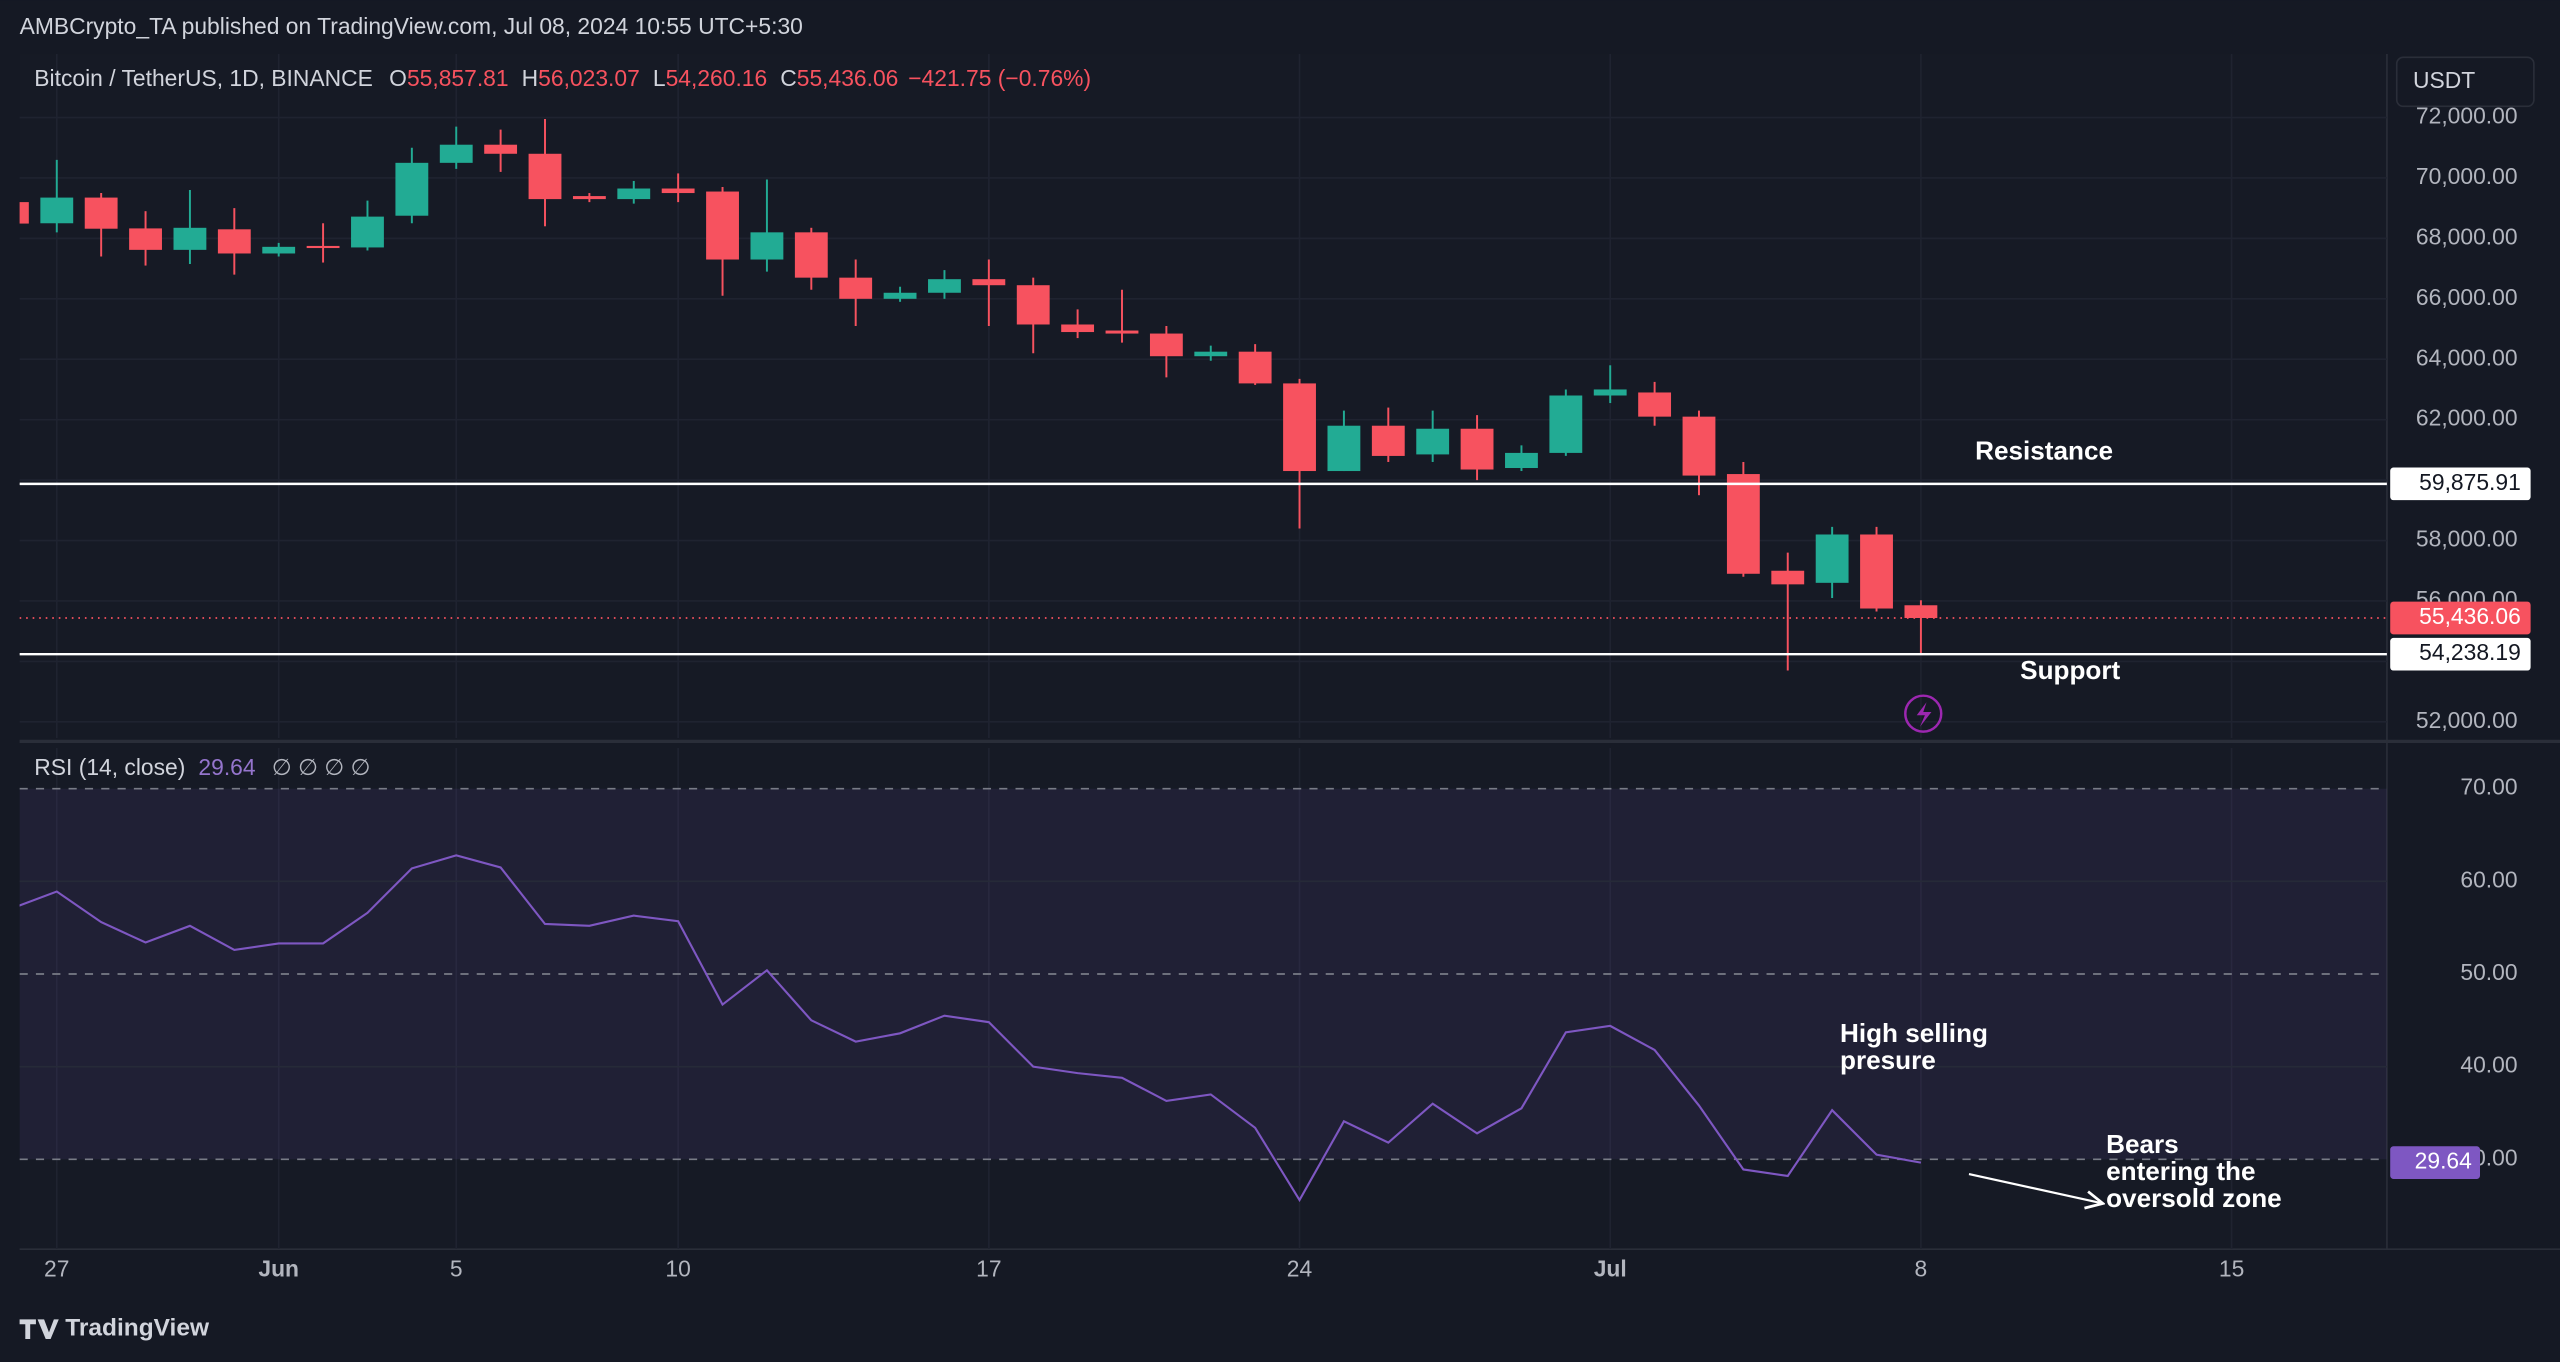 The height and width of the screenshot is (1362, 2560). Describe the element at coordinates (278, 1268) in the screenshot. I see `x-tick-label: Jun` at that location.